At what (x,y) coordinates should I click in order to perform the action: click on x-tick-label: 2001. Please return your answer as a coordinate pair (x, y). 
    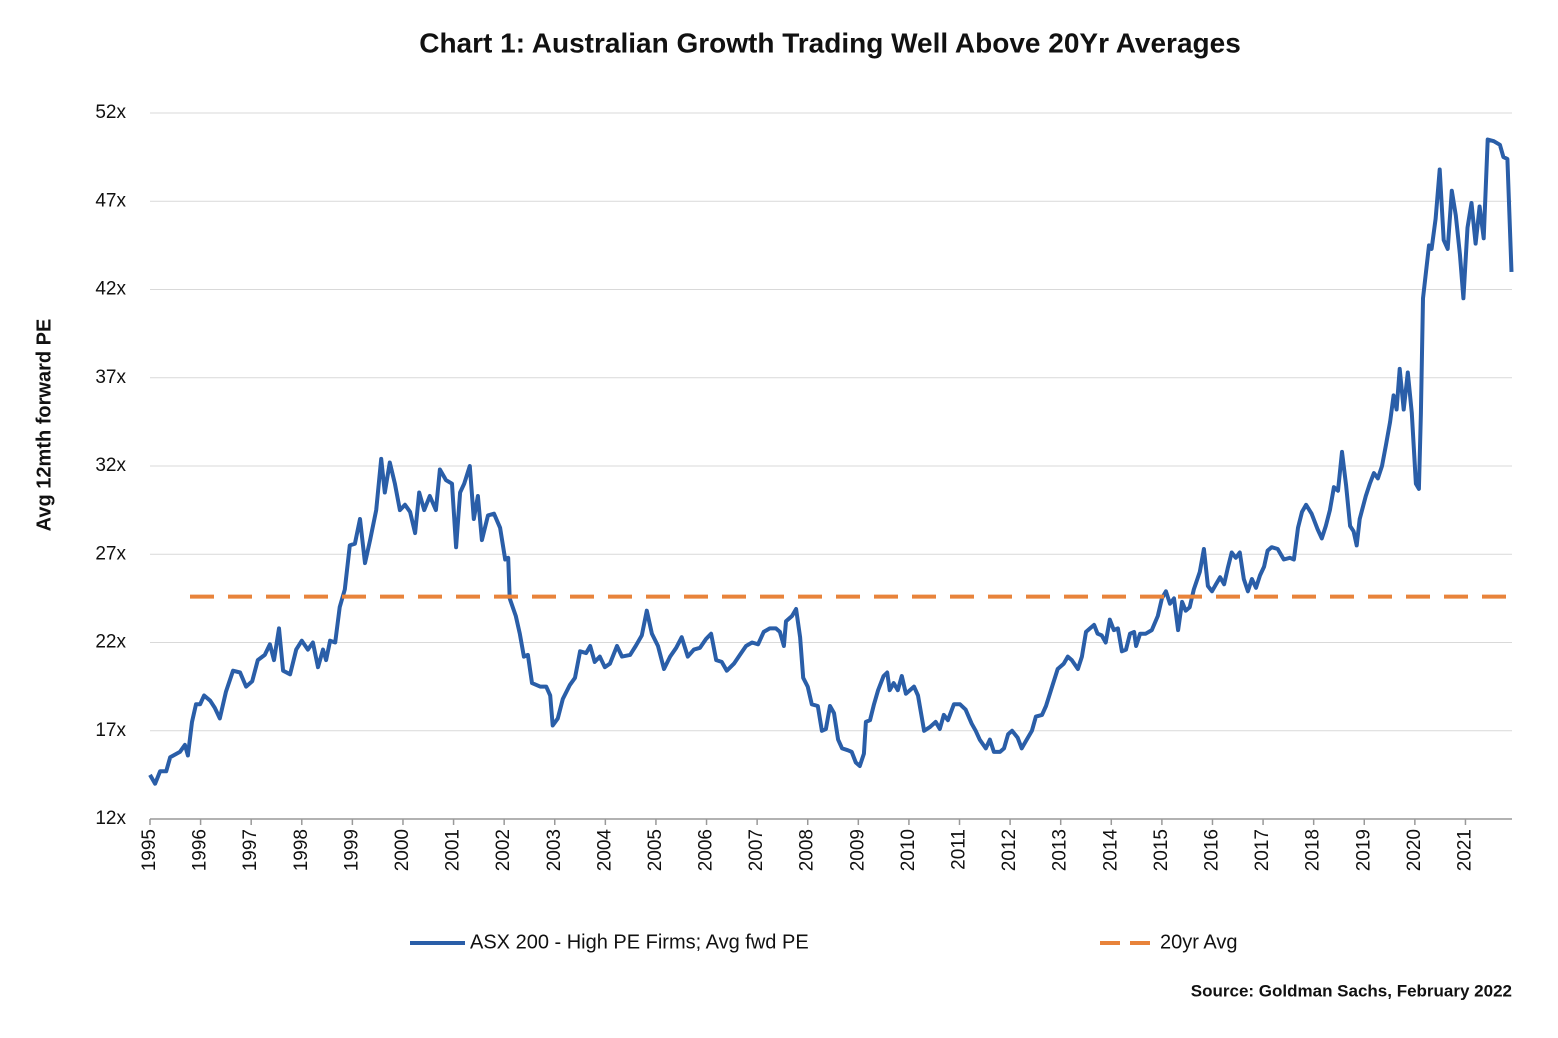
    Looking at the image, I should click on (453, 850).